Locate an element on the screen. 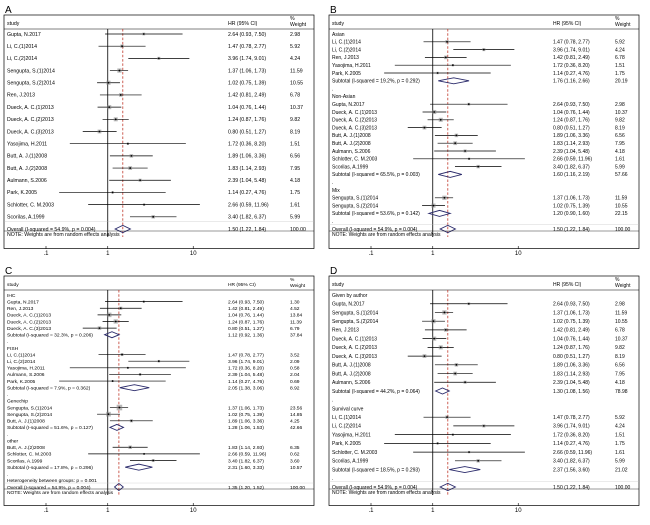 The width and height of the screenshot is (650, 525). x-tick-label: .1 is located at coordinates (46, 254).